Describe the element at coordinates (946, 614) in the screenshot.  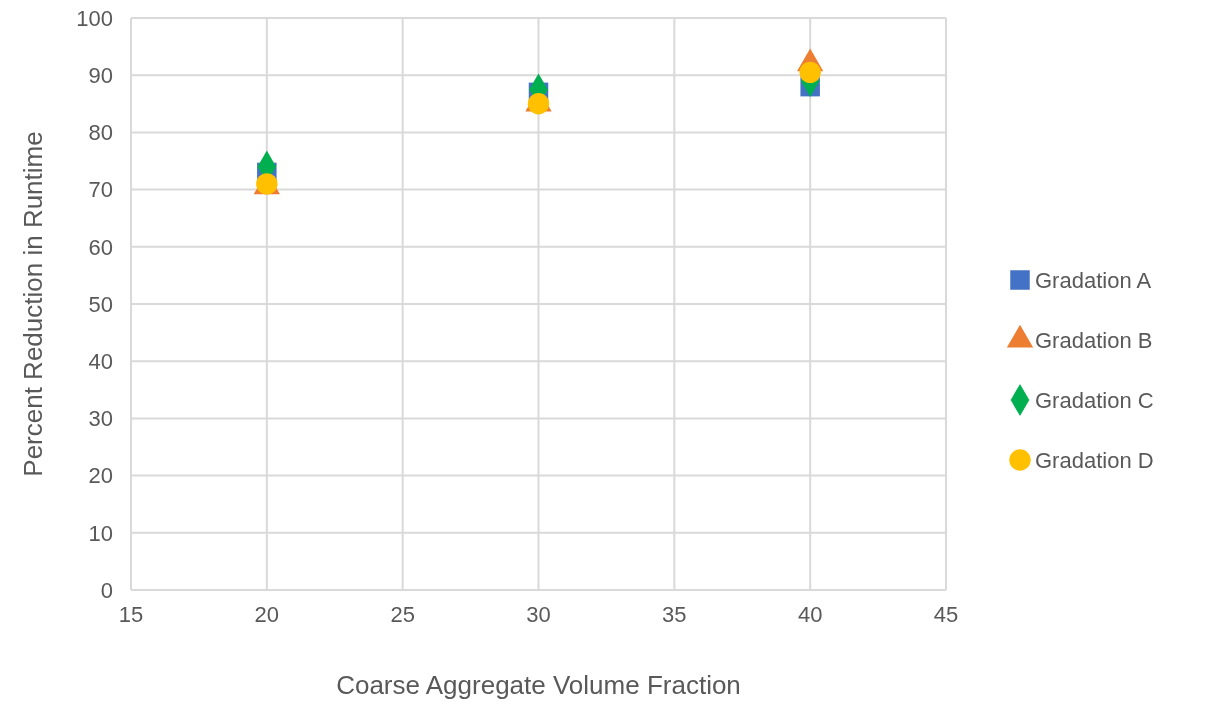
I see `x-tick-label: 45` at that location.